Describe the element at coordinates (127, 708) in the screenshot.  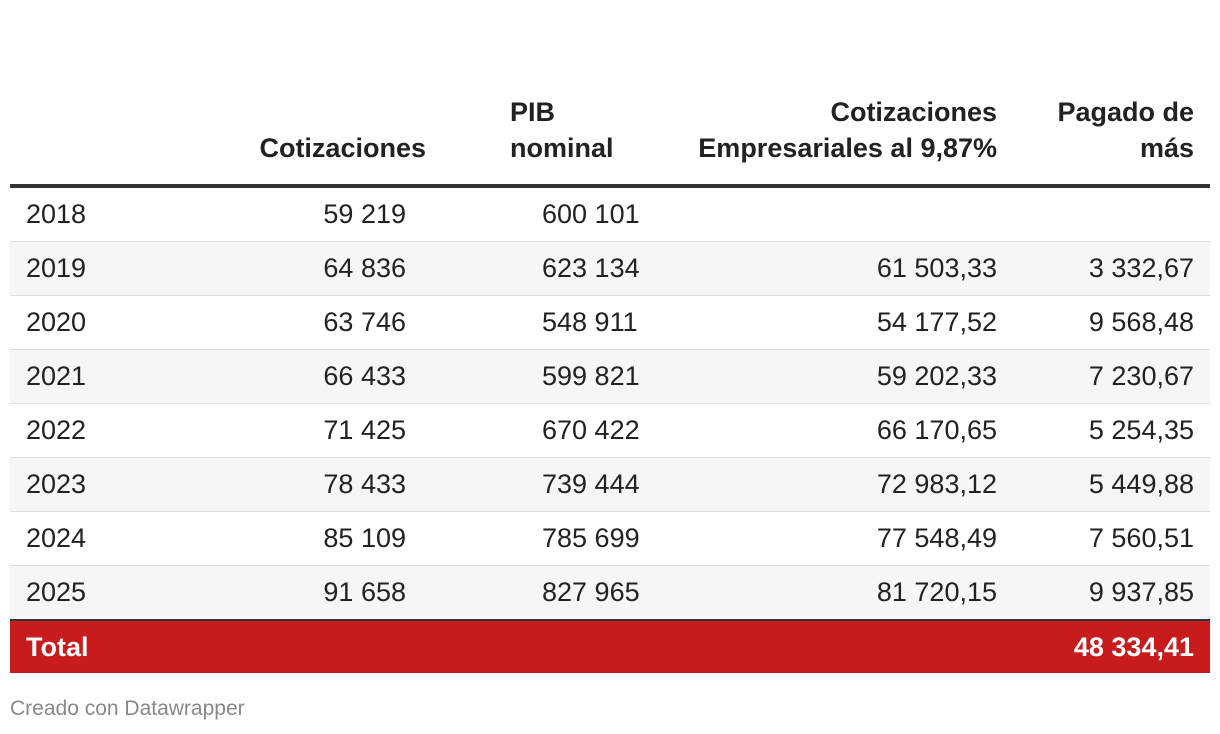
I see `datawrapper-credit: Creado con Datawrapper` at that location.